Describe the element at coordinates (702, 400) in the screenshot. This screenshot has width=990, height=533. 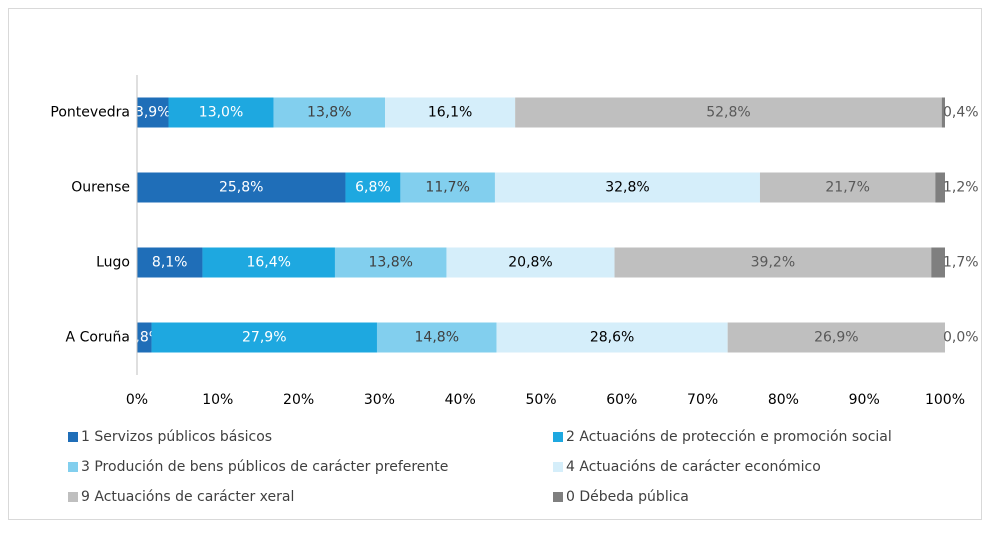
I see `x-tick-label: 70%` at that location.